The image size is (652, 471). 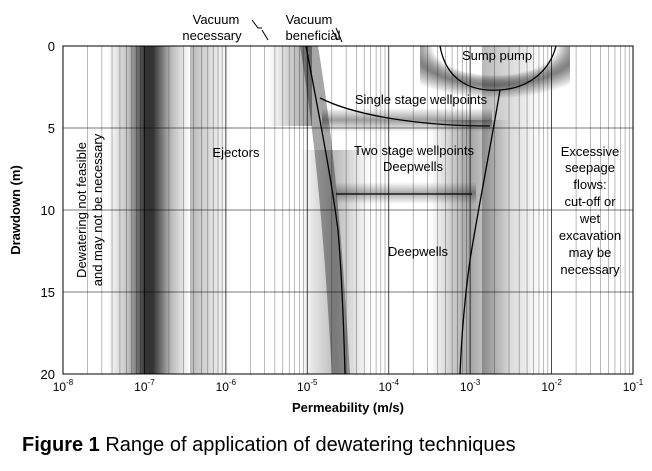 I want to click on y-tick-labels: 0 5 10 15 20, so click(x=48, y=210).